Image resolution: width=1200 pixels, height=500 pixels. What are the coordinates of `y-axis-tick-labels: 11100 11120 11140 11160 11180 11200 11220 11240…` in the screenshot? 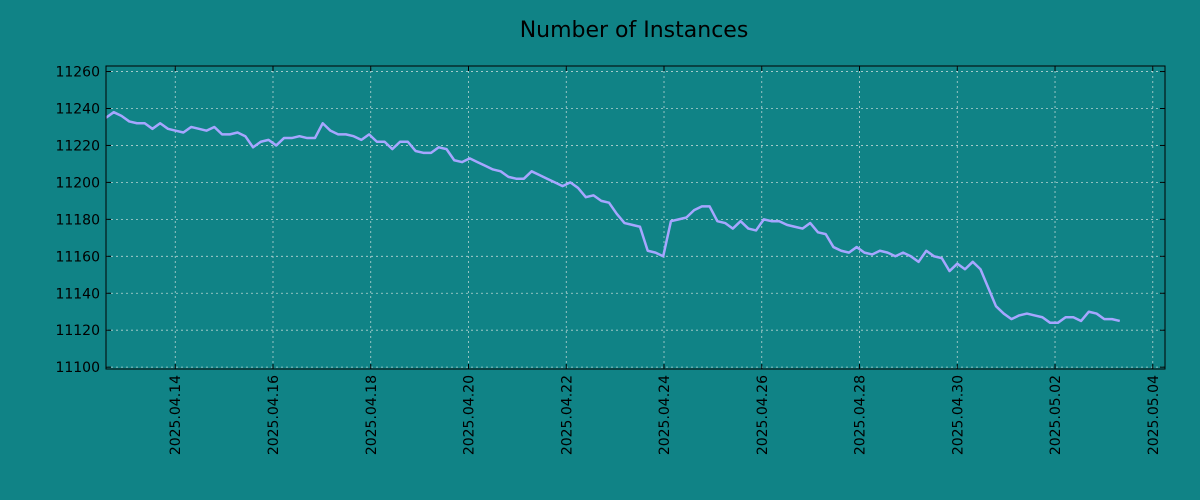 It's located at (77, 221).